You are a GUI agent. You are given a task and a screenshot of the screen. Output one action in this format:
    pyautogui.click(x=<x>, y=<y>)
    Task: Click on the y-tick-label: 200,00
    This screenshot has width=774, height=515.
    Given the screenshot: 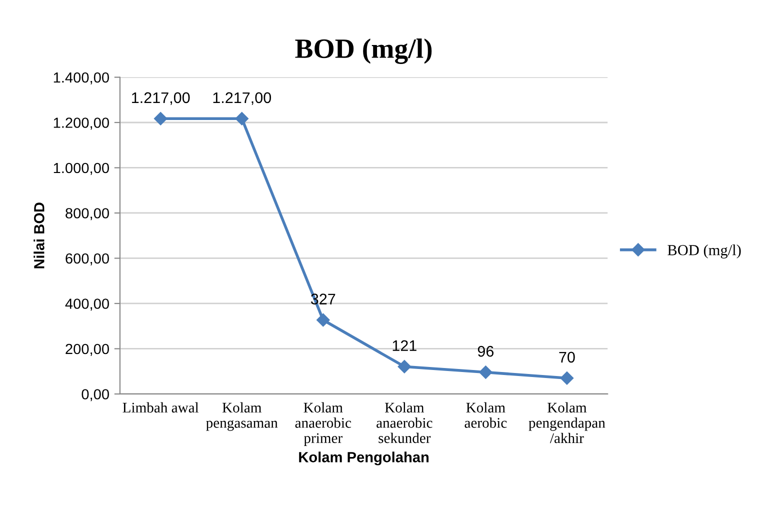 What is the action you would take?
    pyautogui.click(x=87, y=350)
    